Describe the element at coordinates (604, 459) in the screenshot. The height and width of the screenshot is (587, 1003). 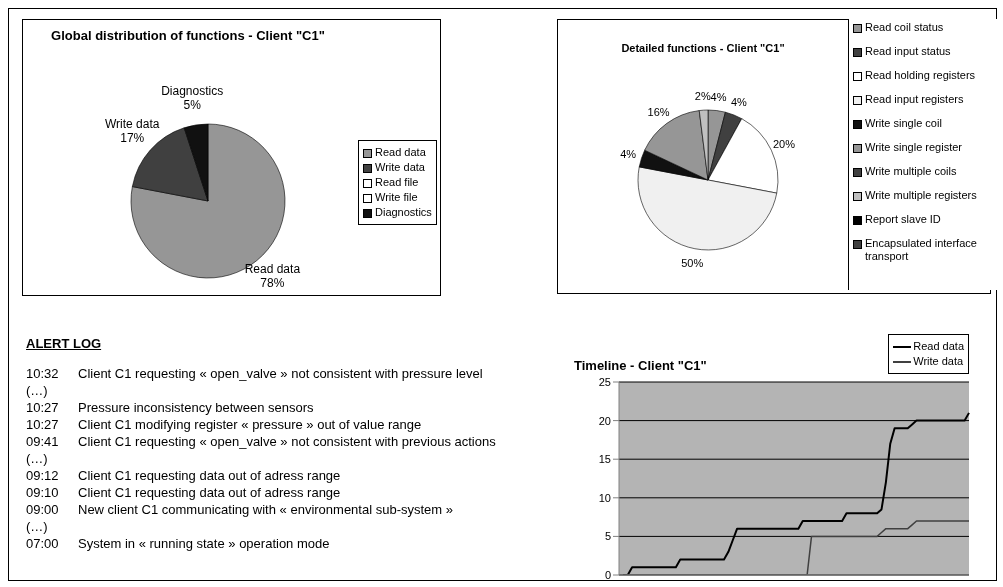
I see `y-tick-label: 15` at that location.